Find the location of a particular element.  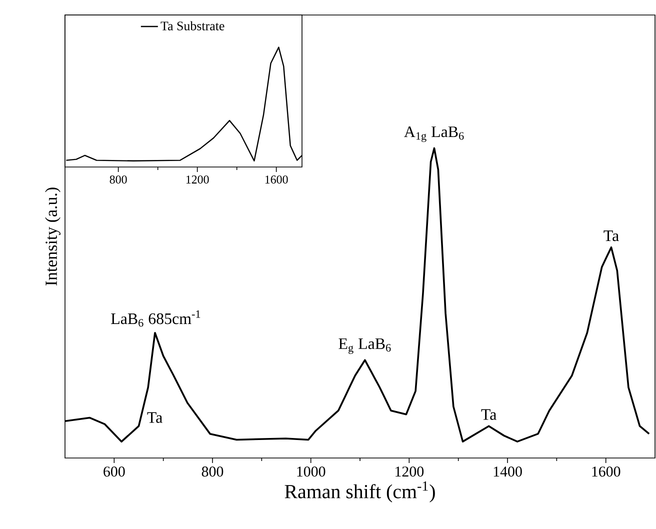

annotation: E$_{g}$ LaB$_{6}$ is located at coordinates (364, 346).